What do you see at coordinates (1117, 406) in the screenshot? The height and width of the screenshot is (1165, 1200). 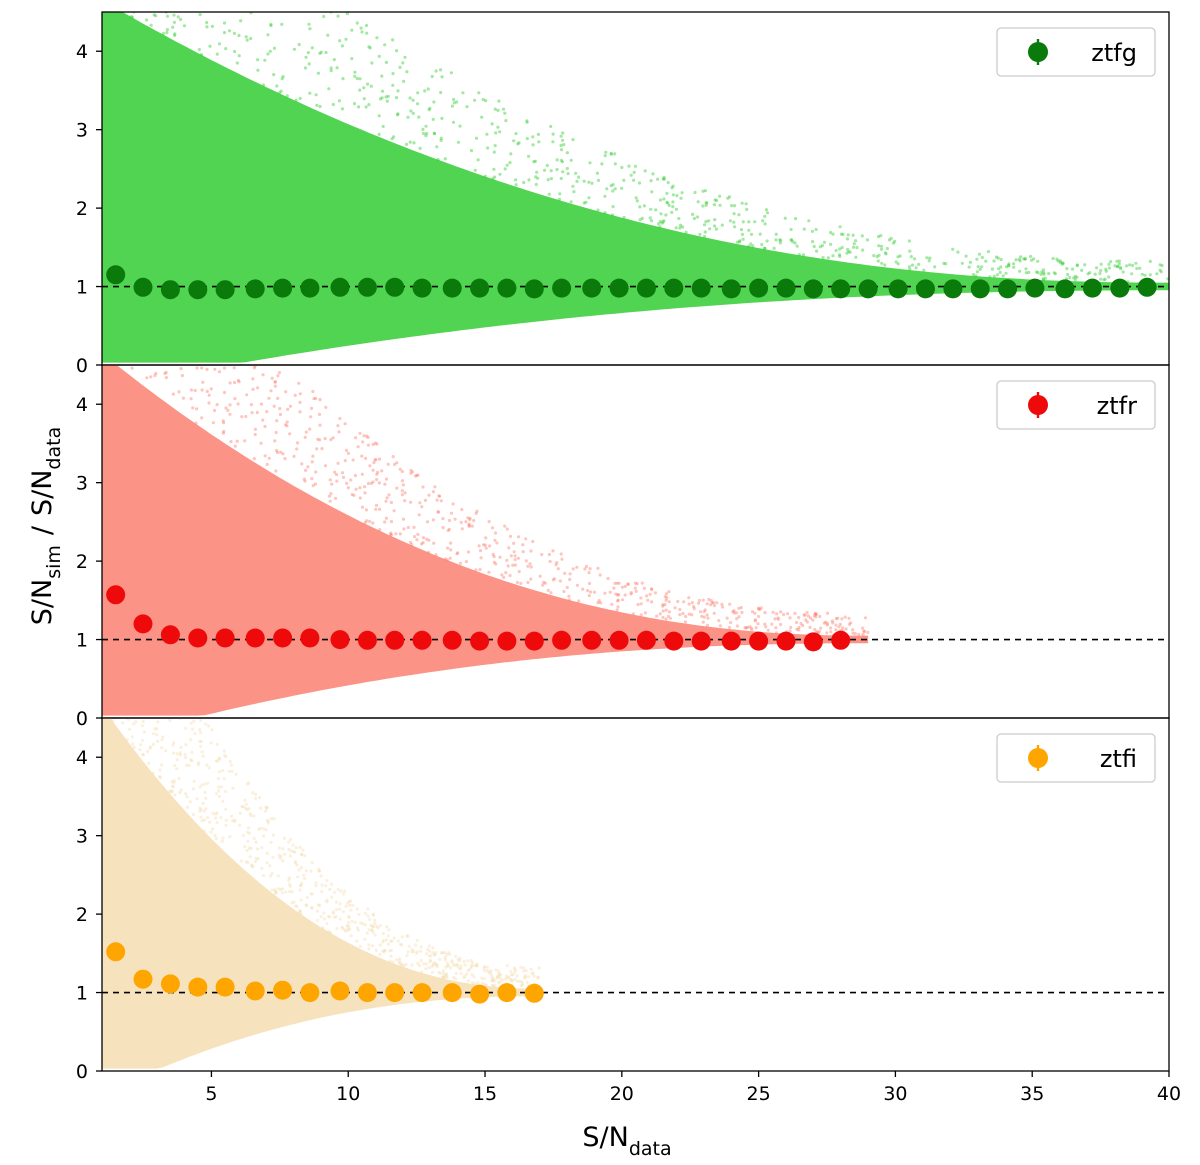 I see `legend-label: ztfr` at bounding box center [1117, 406].